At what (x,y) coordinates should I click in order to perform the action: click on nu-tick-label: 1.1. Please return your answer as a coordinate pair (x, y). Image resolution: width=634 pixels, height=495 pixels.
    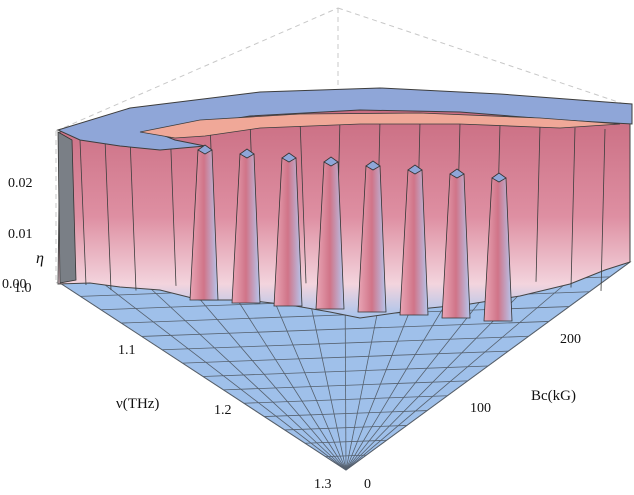
    Looking at the image, I should click on (127, 350).